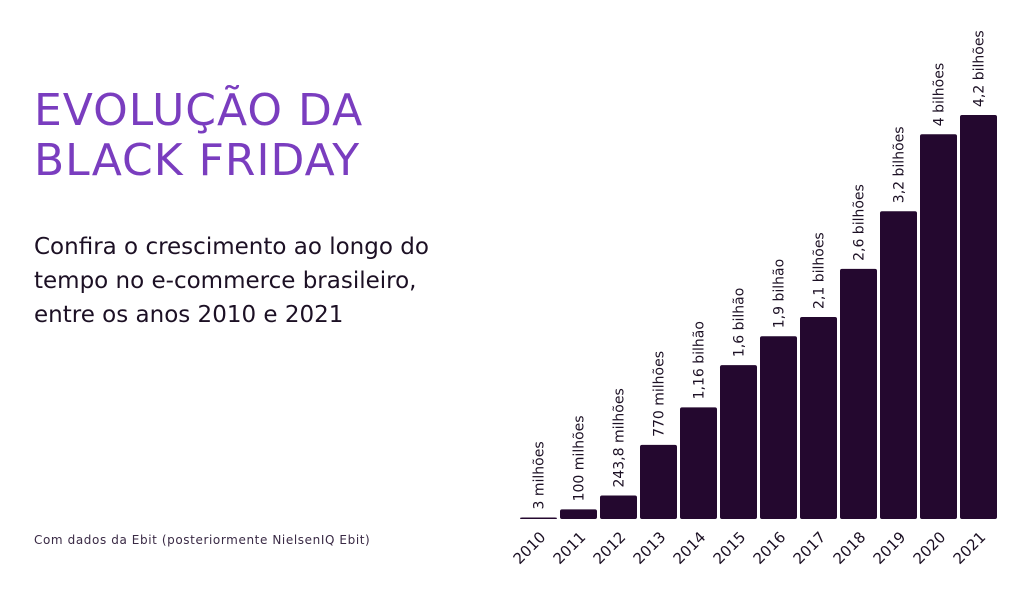  What do you see at coordinates (898, 365) in the screenshot?
I see `bar-2019` at bounding box center [898, 365].